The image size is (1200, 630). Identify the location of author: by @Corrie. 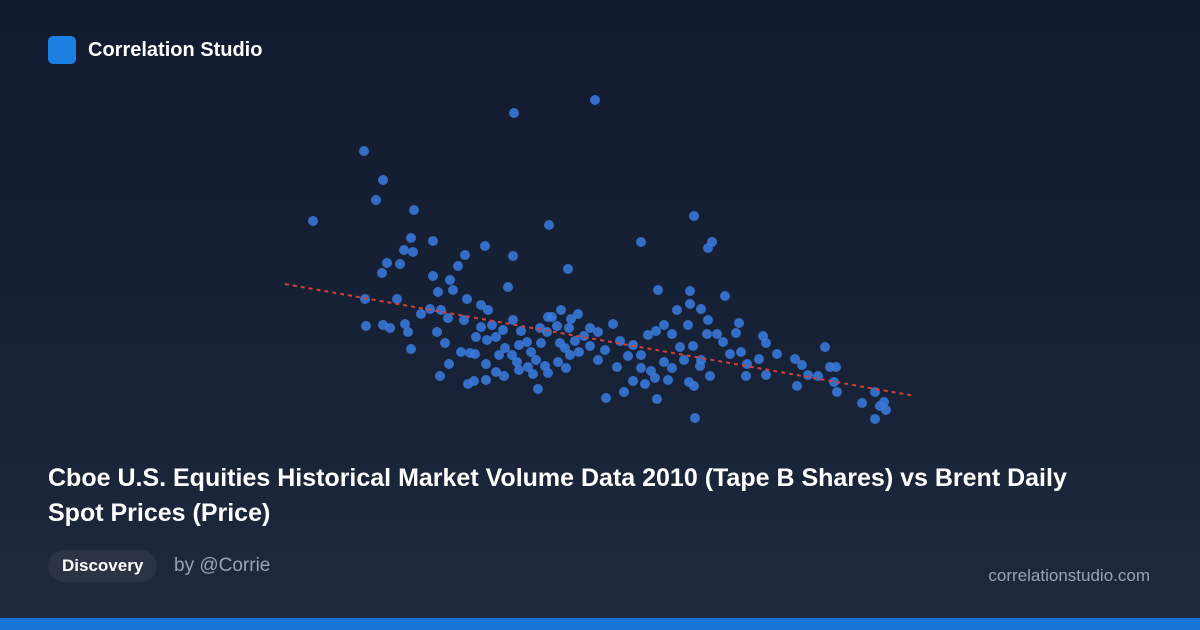
(222, 565).